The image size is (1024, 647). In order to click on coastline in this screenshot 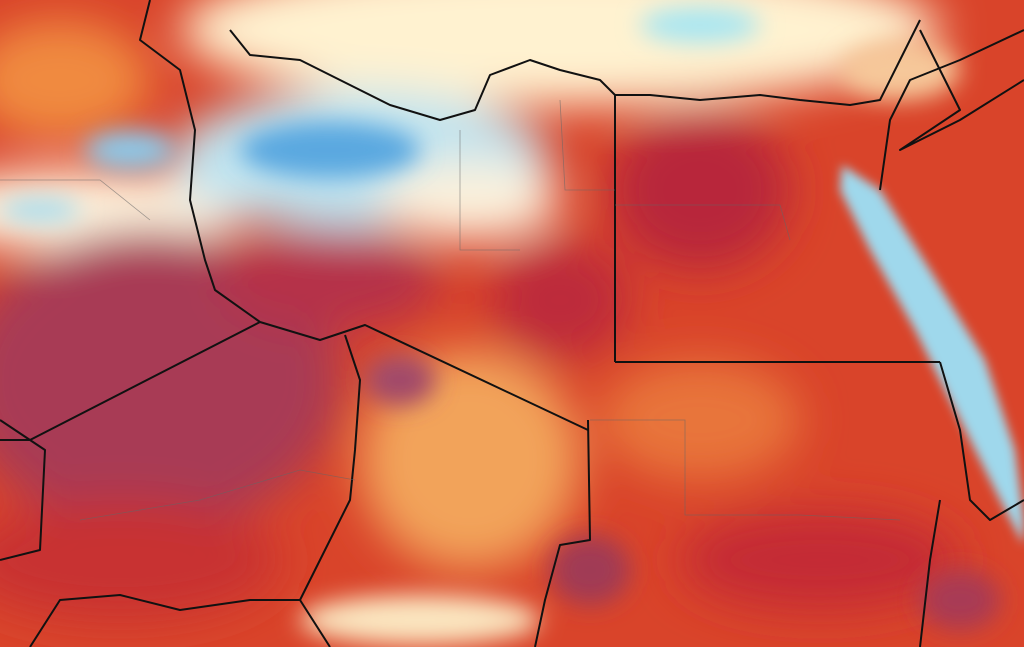, I will do `click(575, 70)`.